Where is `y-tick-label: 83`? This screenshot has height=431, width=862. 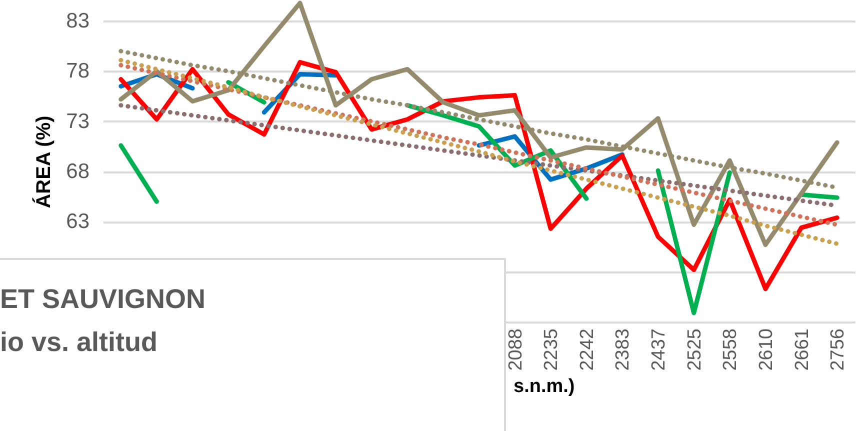 y-tick-label: 83 is located at coordinates (78, 21).